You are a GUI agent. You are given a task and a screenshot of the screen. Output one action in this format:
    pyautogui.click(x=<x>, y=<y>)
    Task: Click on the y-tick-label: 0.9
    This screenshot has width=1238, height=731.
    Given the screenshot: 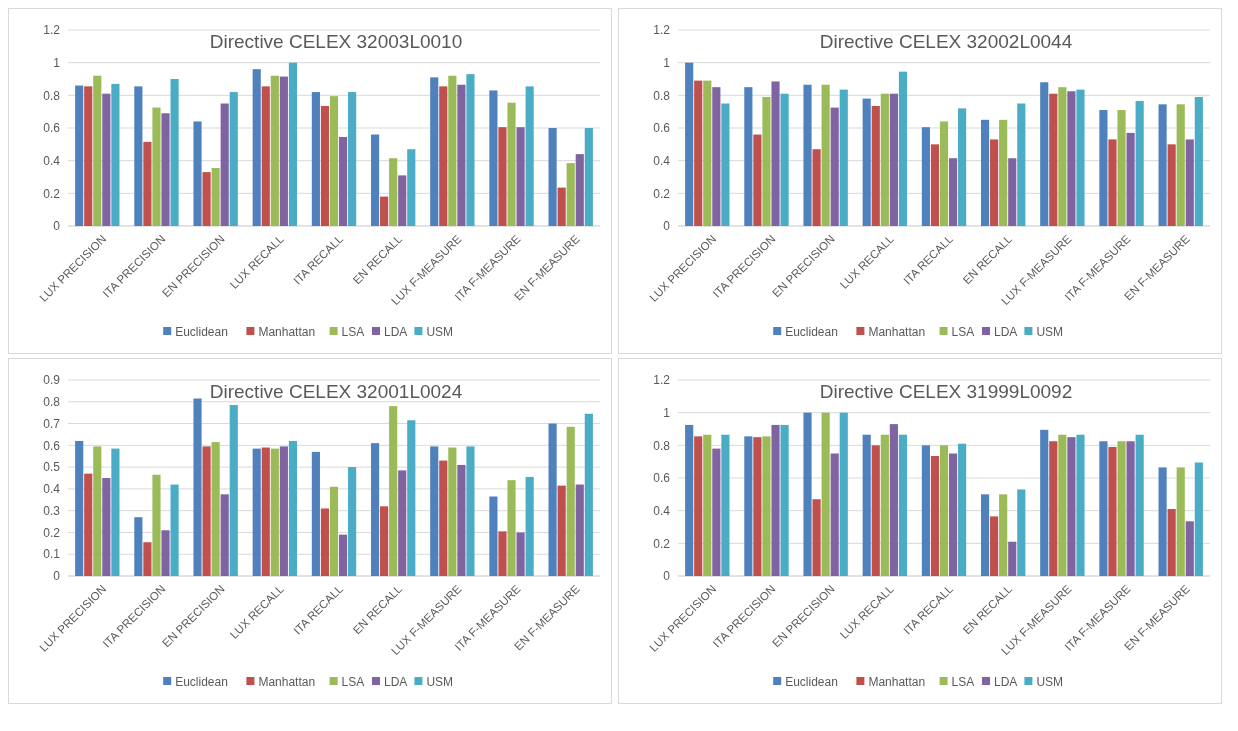 What is the action you would take?
    pyautogui.click(x=52, y=380)
    